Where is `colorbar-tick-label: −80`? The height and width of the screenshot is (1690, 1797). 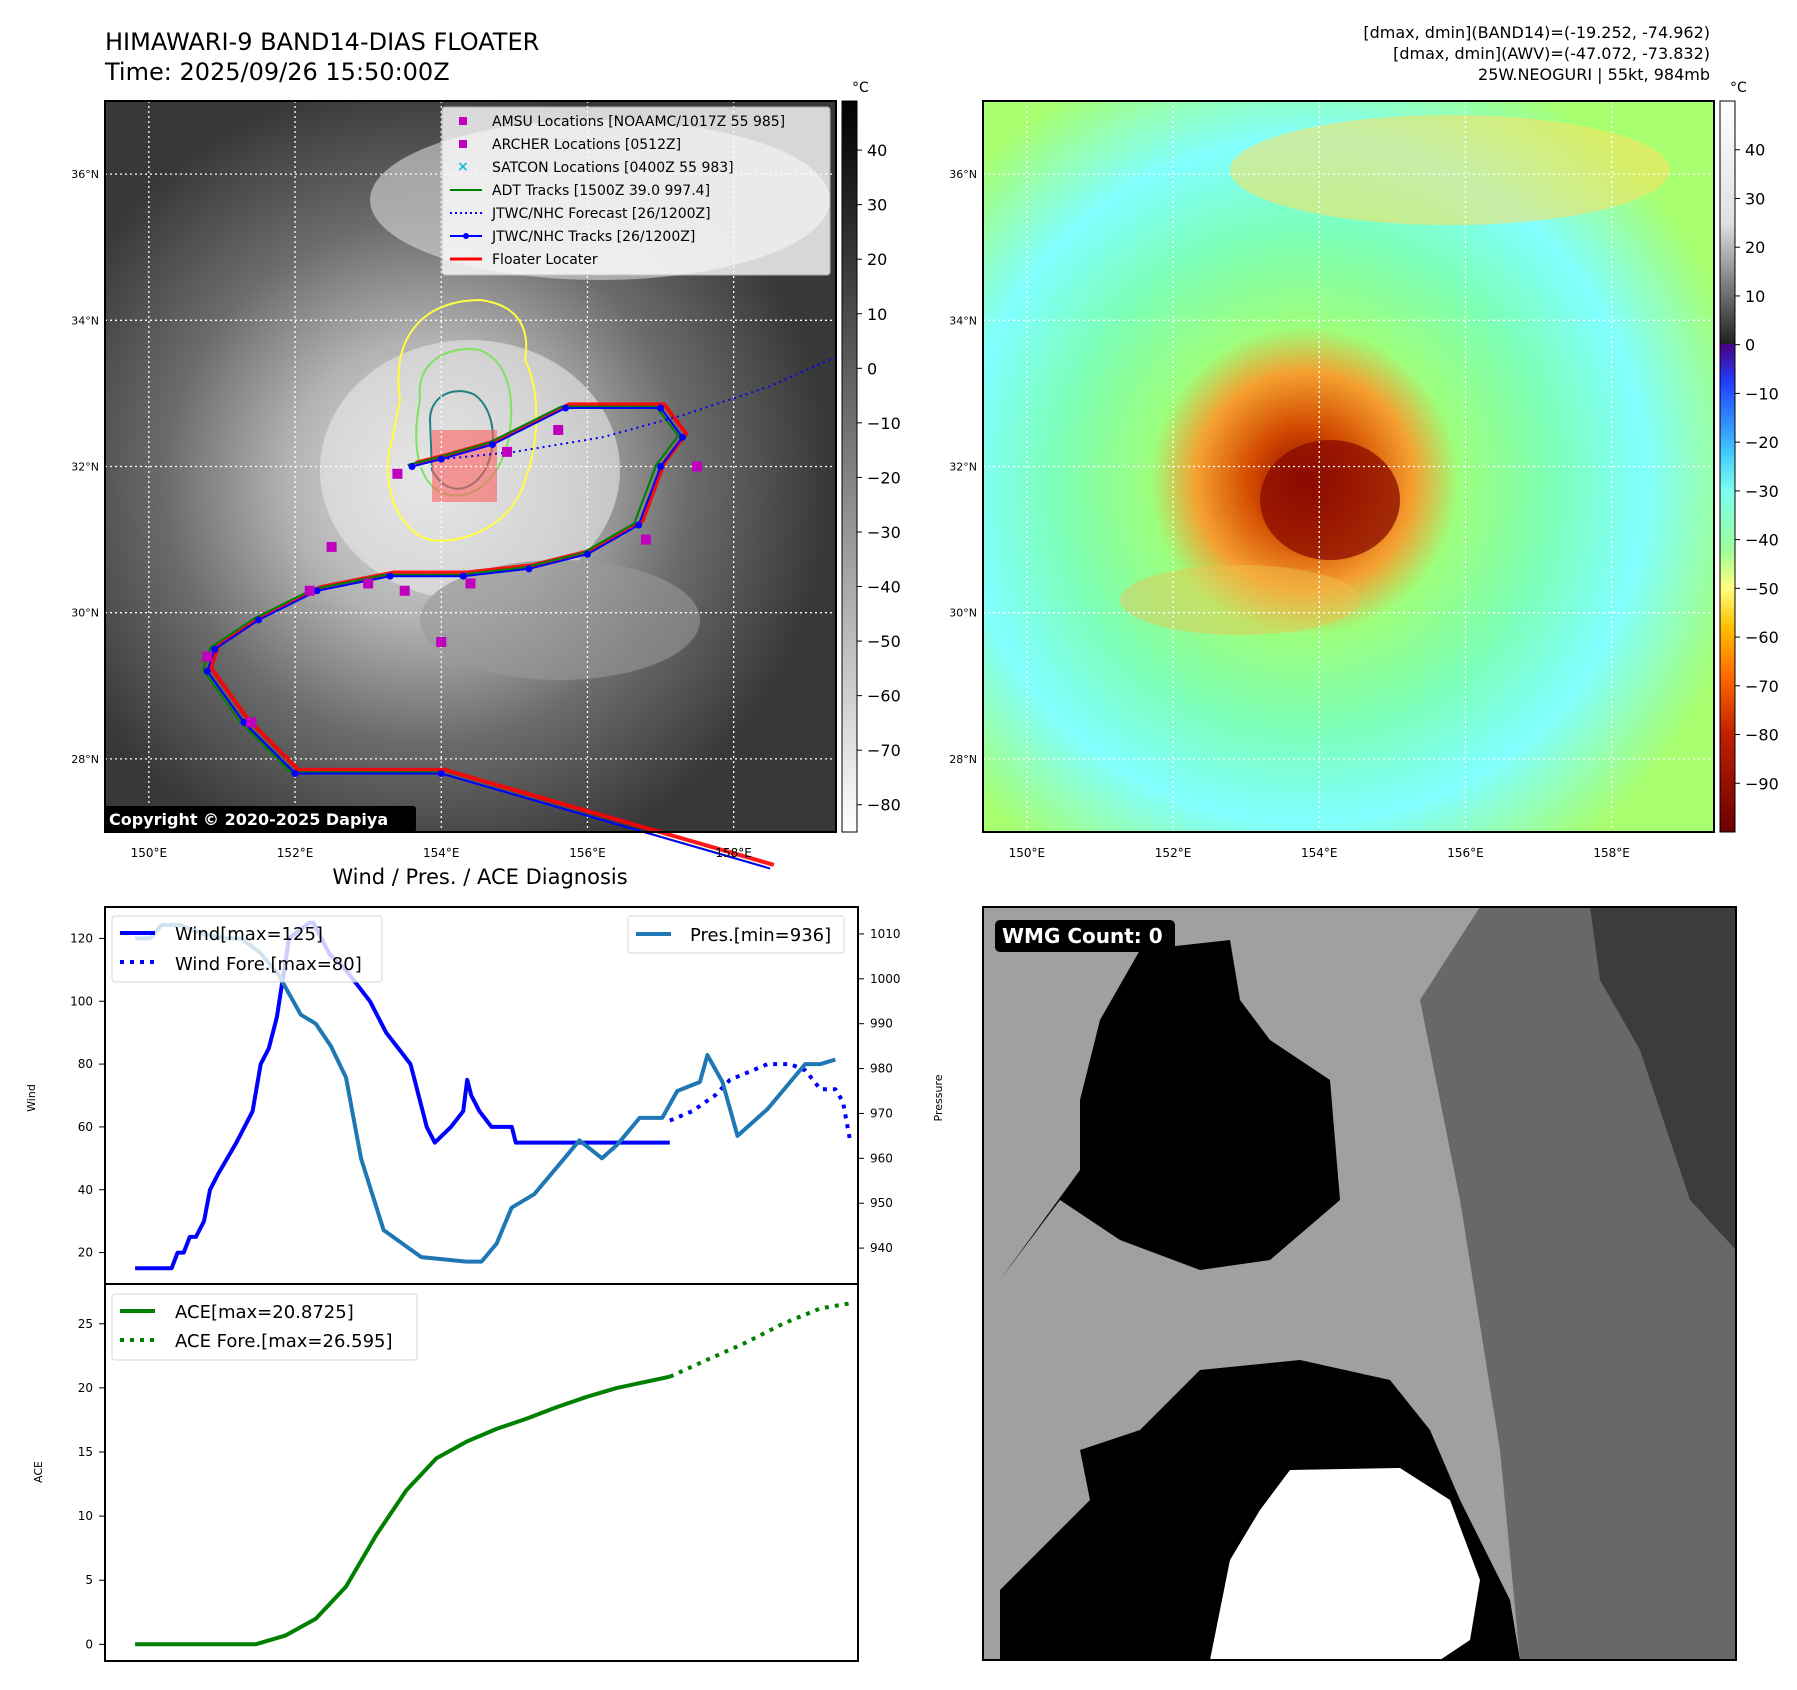
colorbar-tick-label: −80 is located at coordinates (884, 805).